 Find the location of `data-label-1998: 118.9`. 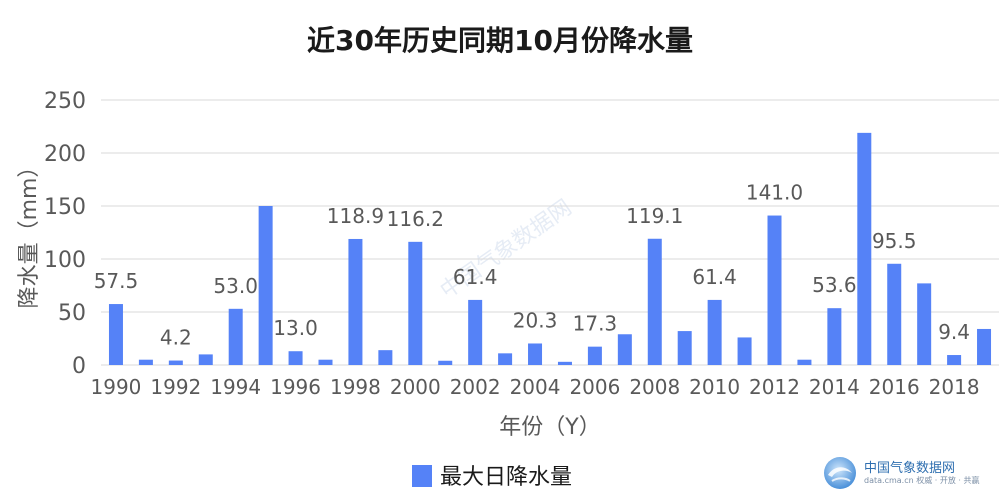

data-label-1998: 118.9 is located at coordinates (355, 216).